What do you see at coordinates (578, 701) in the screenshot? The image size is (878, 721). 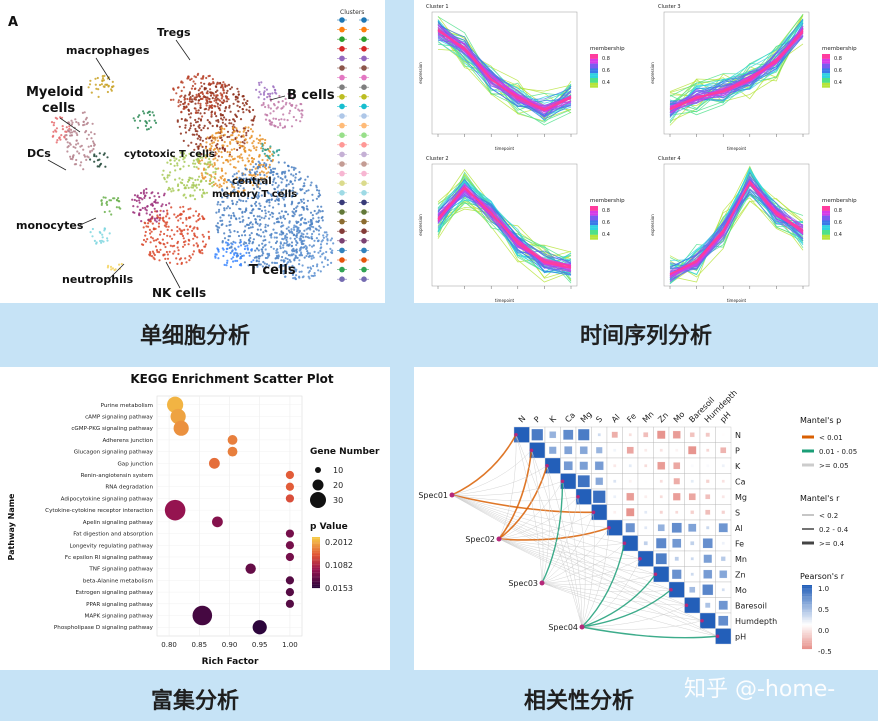 I see `caption-correlation: 相关性分析` at bounding box center [578, 701].